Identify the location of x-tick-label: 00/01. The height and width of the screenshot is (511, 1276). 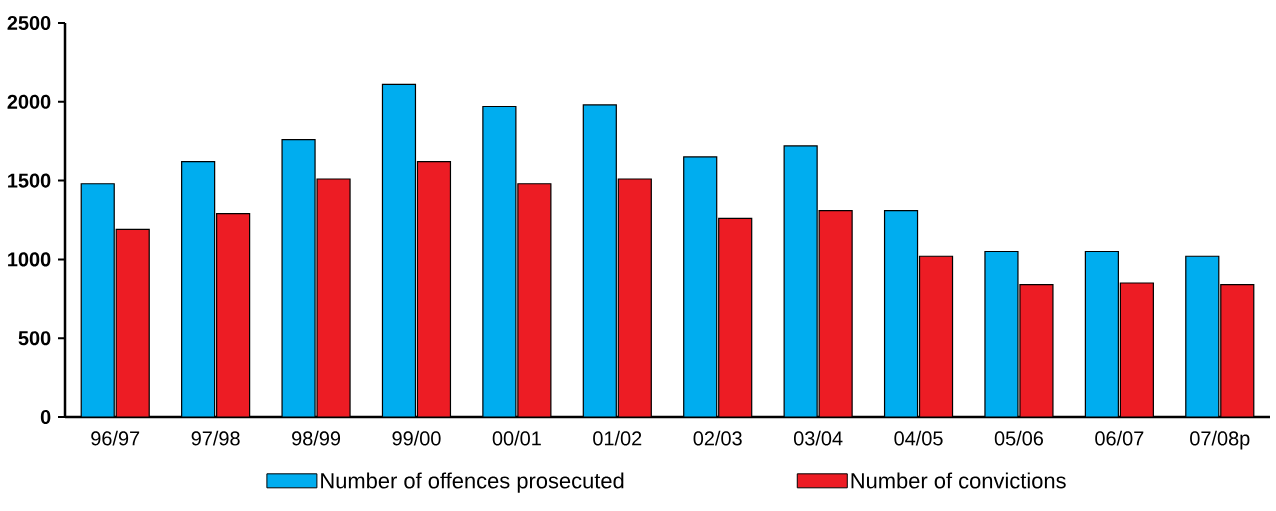
(516, 438).